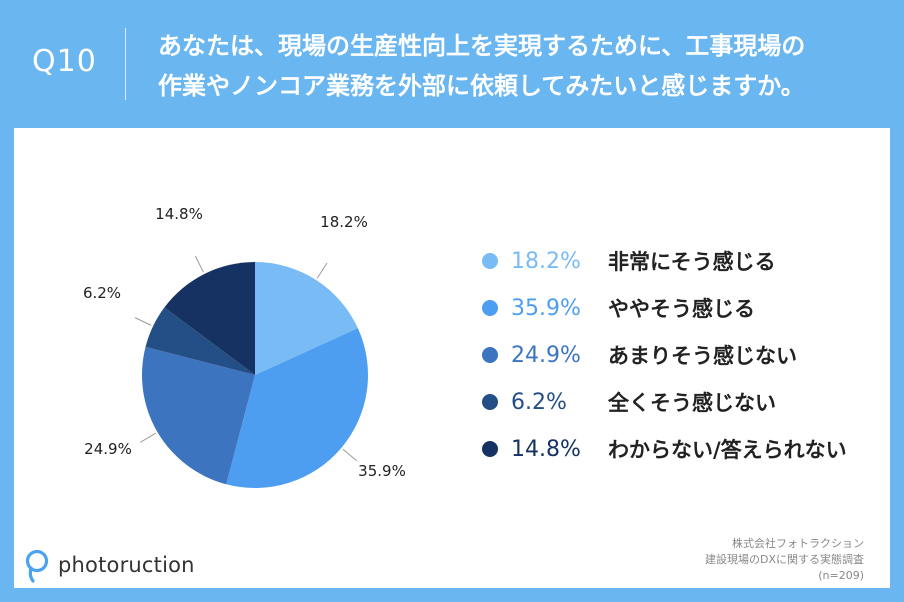 The image size is (904, 602). I want to click on legend-item: 14.8% わからない/答えられない, so click(692, 449).